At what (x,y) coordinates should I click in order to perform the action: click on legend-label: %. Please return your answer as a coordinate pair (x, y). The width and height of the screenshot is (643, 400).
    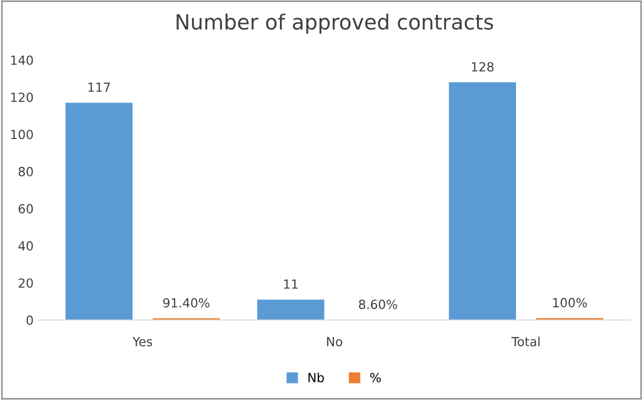
    Looking at the image, I should click on (375, 377).